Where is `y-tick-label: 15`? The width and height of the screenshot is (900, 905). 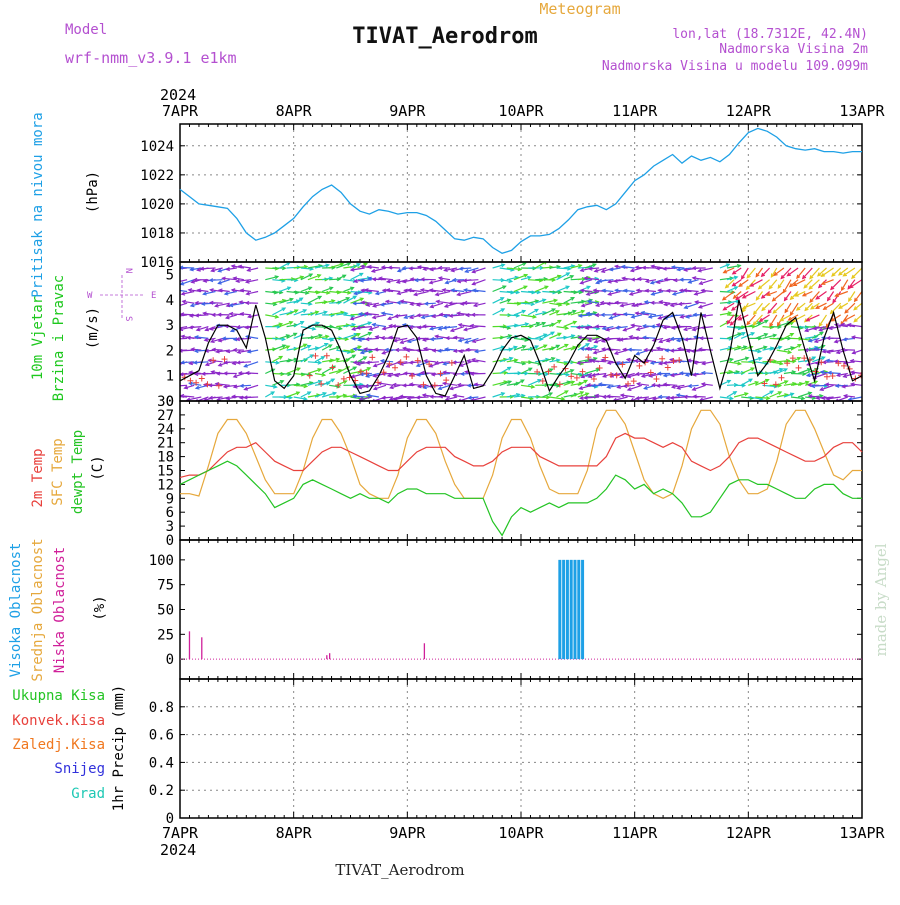
y-tick-label: 15 is located at coordinates (165, 472).